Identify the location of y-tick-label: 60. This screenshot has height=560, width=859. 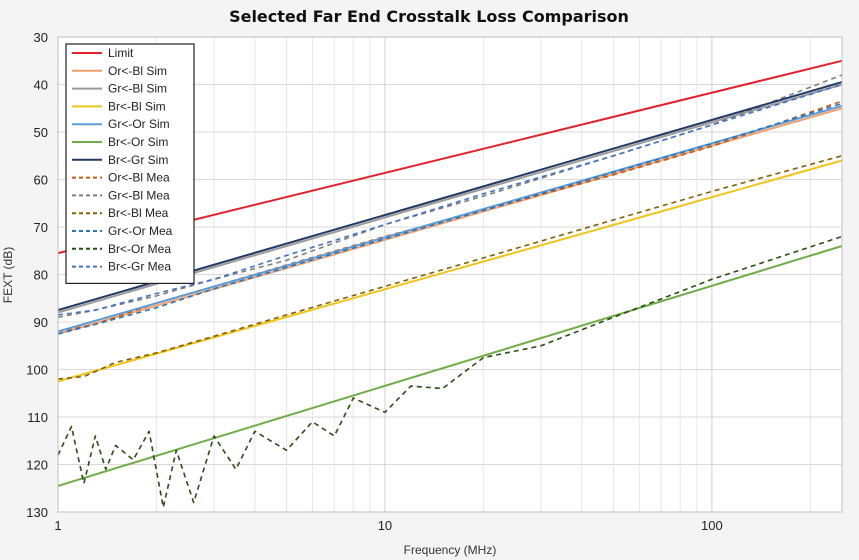
(41, 180).